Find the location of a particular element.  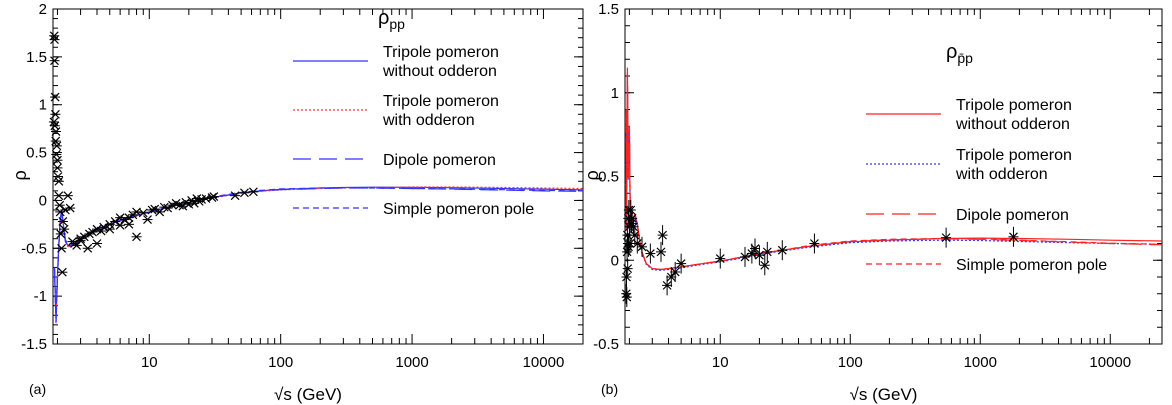

x-tick-label: 10 is located at coordinates (149, 362).